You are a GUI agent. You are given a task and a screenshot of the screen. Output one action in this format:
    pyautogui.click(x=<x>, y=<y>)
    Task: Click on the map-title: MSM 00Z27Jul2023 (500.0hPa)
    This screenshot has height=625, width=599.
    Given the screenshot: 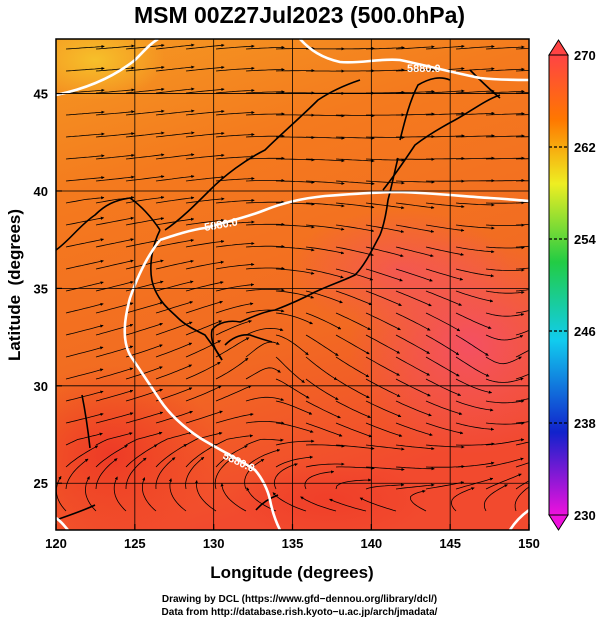 What is the action you would take?
    pyautogui.click(x=299, y=15)
    